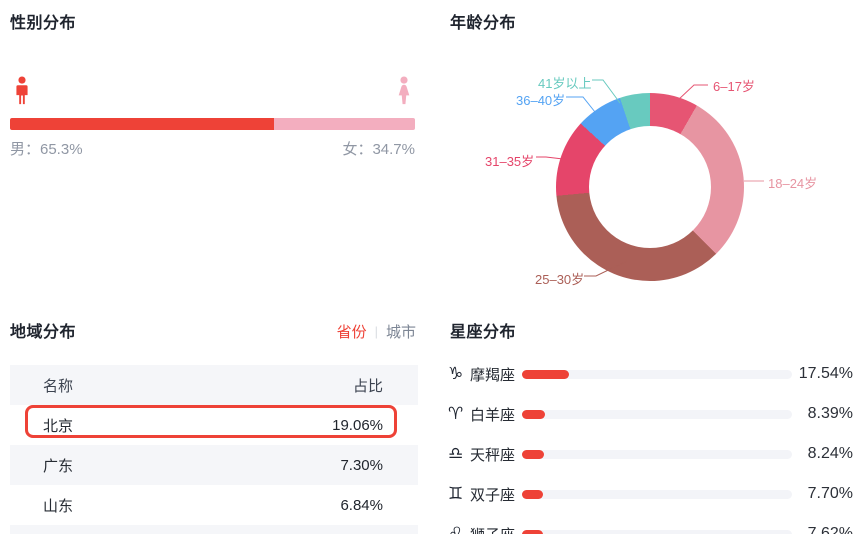 Image resolution: width=867 pixels, height=534 pixels. Describe the element at coordinates (510, 161) in the screenshot. I see `age-slice-label-31-35: 31–35岁` at that location.